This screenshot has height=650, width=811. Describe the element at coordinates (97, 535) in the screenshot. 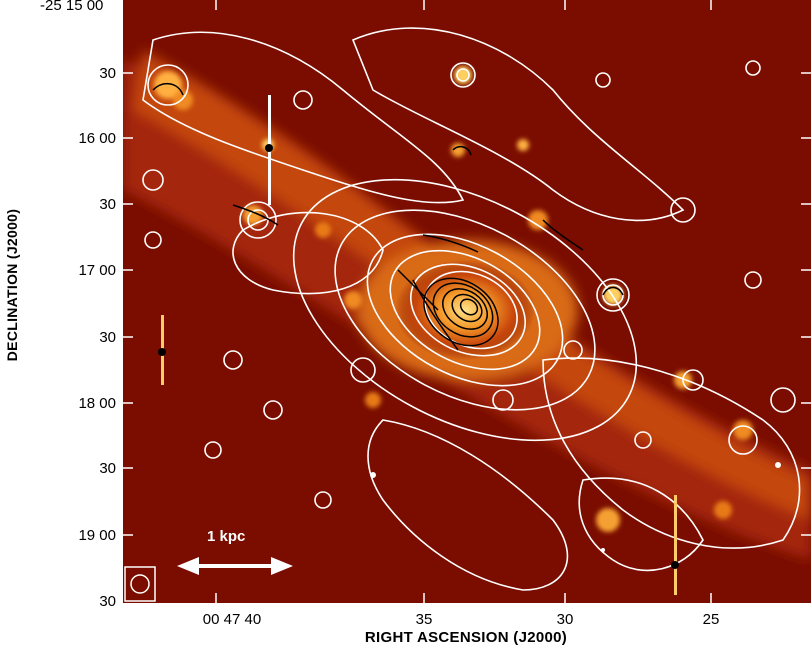

I see `y-tick-label: 19 00` at that location.